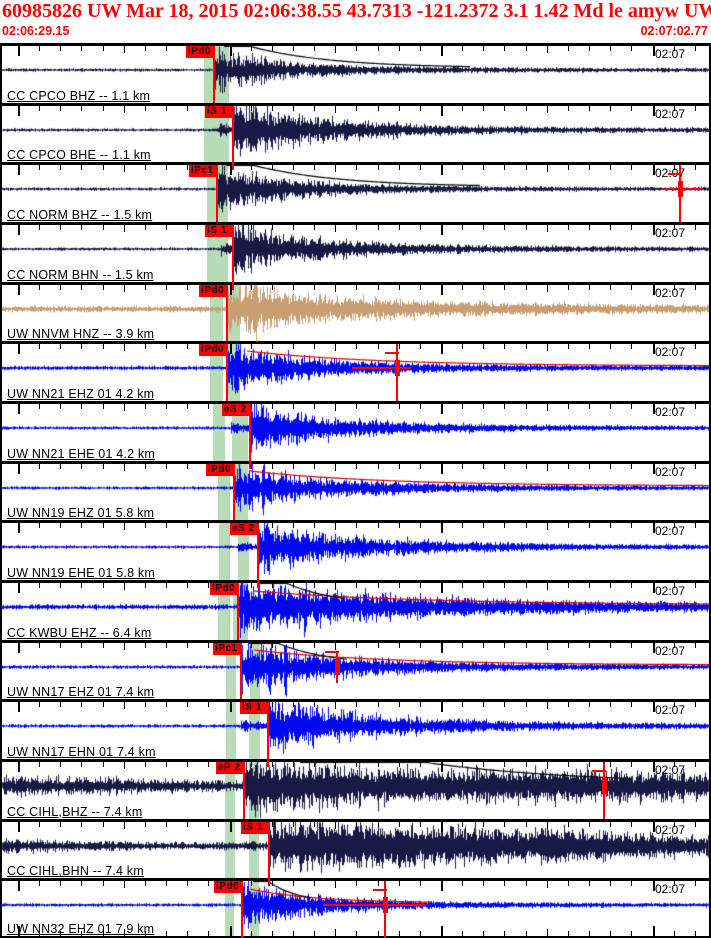 This screenshot has height=938, width=711. I want to click on trace-row: 02:07 iPd0 UW NN32 EHZ 01 7.9 km, so click(355, 908).